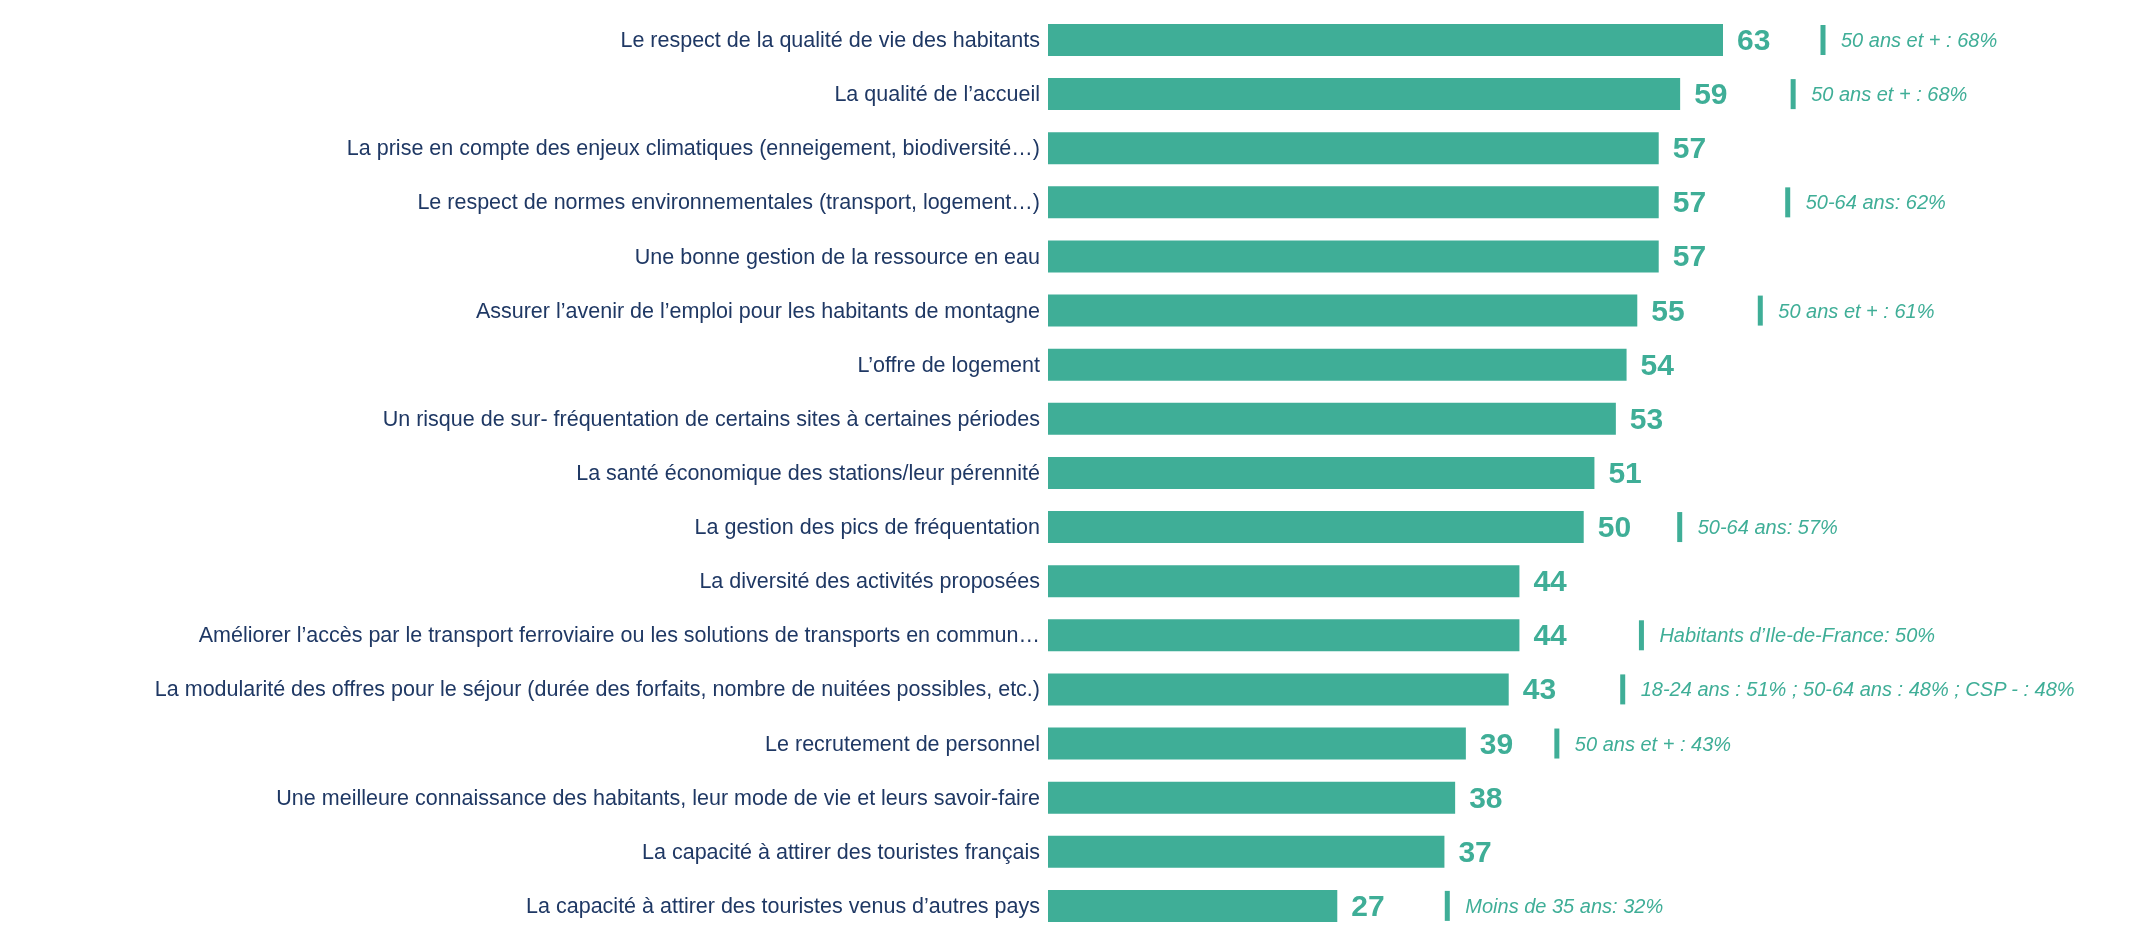 The height and width of the screenshot is (947, 2151). Describe the element at coordinates (1653, 743) in the screenshot. I see `annotation: 50 ans et + : 43%` at that location.